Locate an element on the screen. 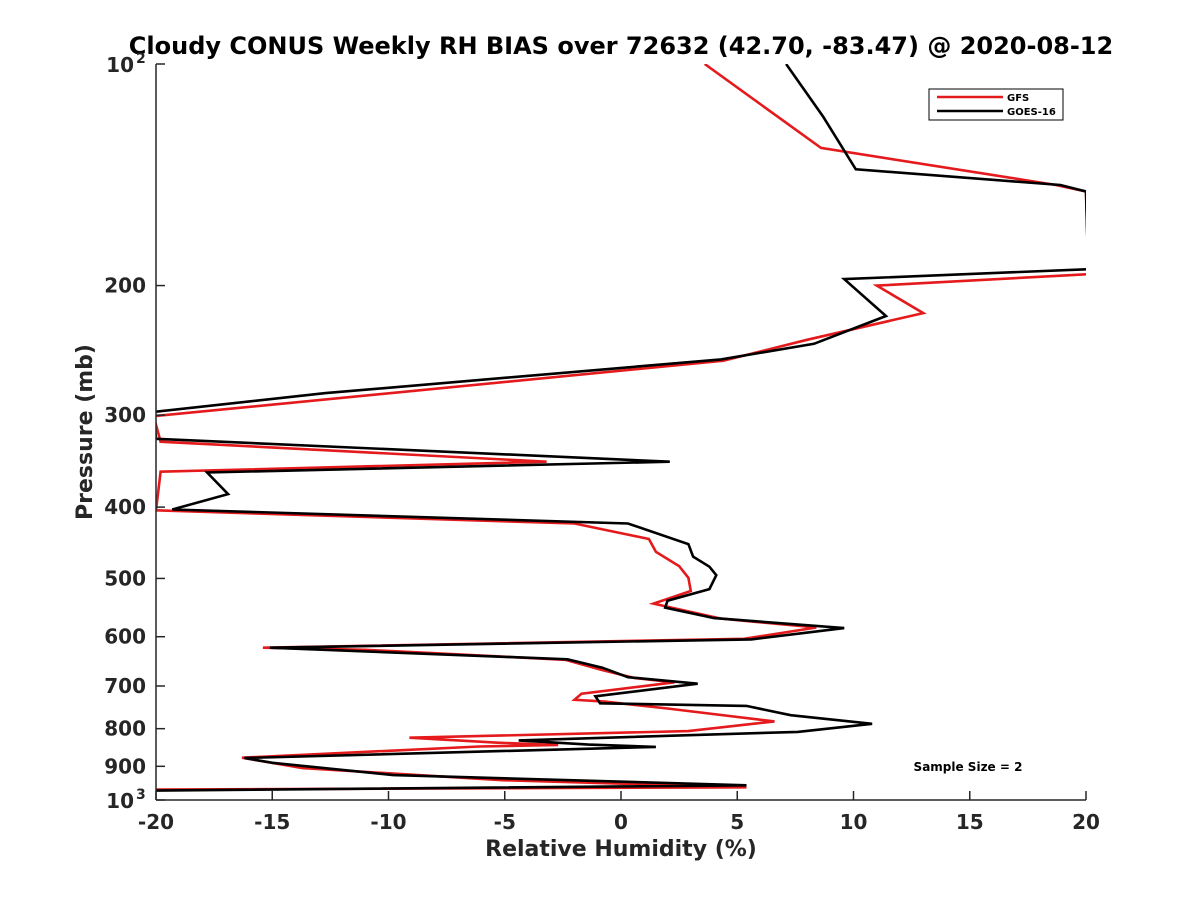 This screenshot has height=900, width=1200. x-tick-label: -5 is located at coordinates (505, 822).